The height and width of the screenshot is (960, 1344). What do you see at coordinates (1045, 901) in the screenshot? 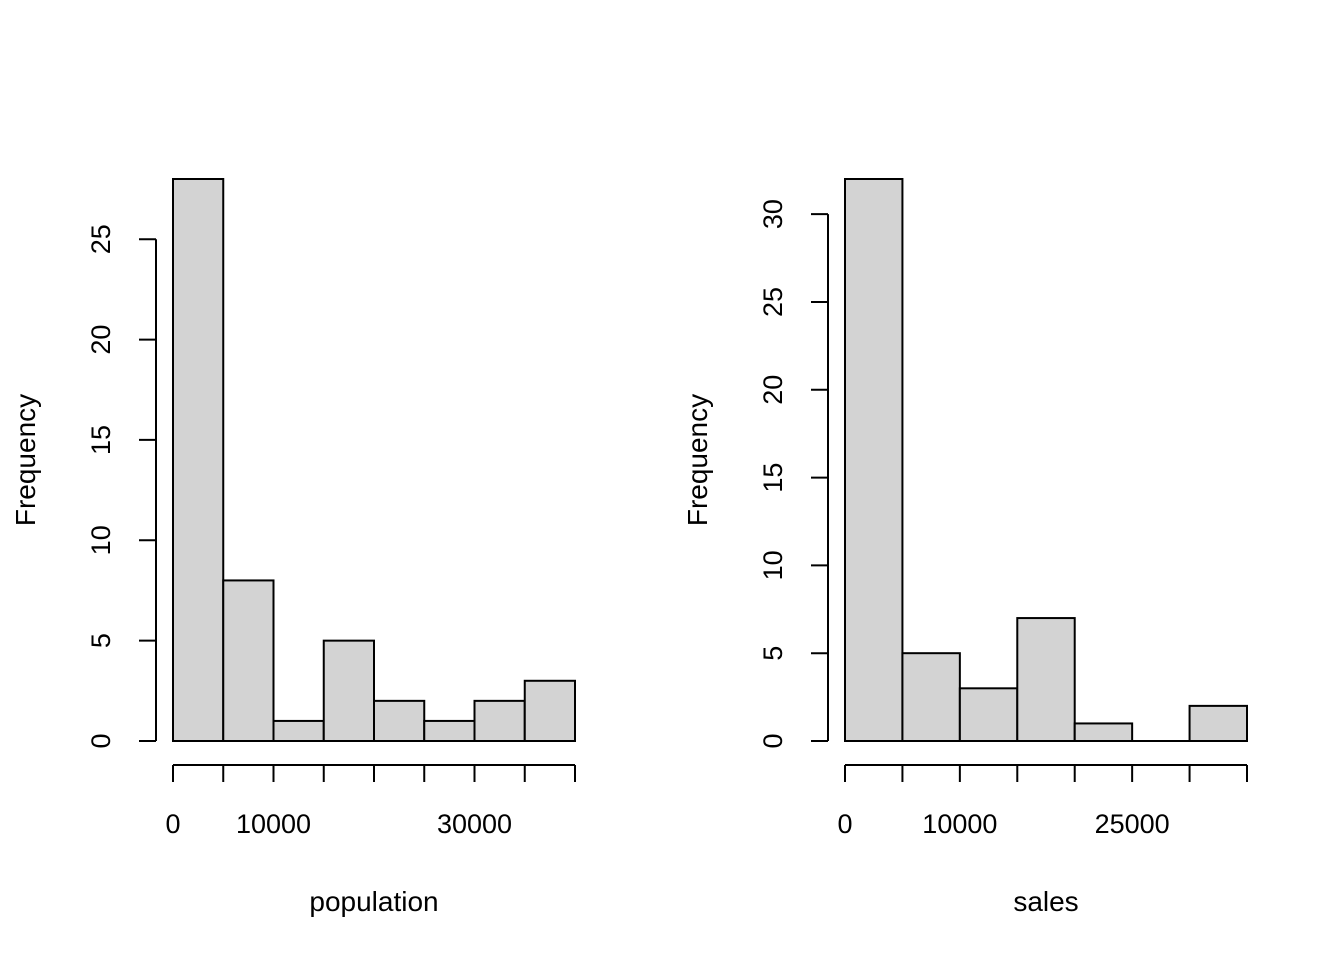
I see `x-axis-title: sales` at bounding box center [1045, 901].